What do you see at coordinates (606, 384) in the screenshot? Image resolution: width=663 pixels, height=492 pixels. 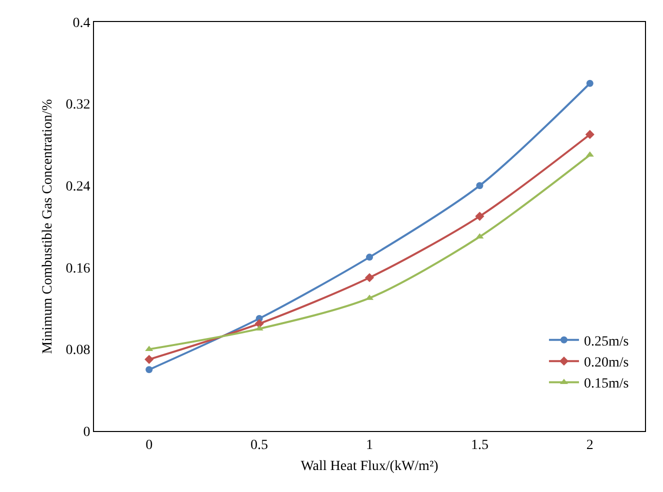 I see `legend-label: 0.15m/s` at bounding box center [606, 384].